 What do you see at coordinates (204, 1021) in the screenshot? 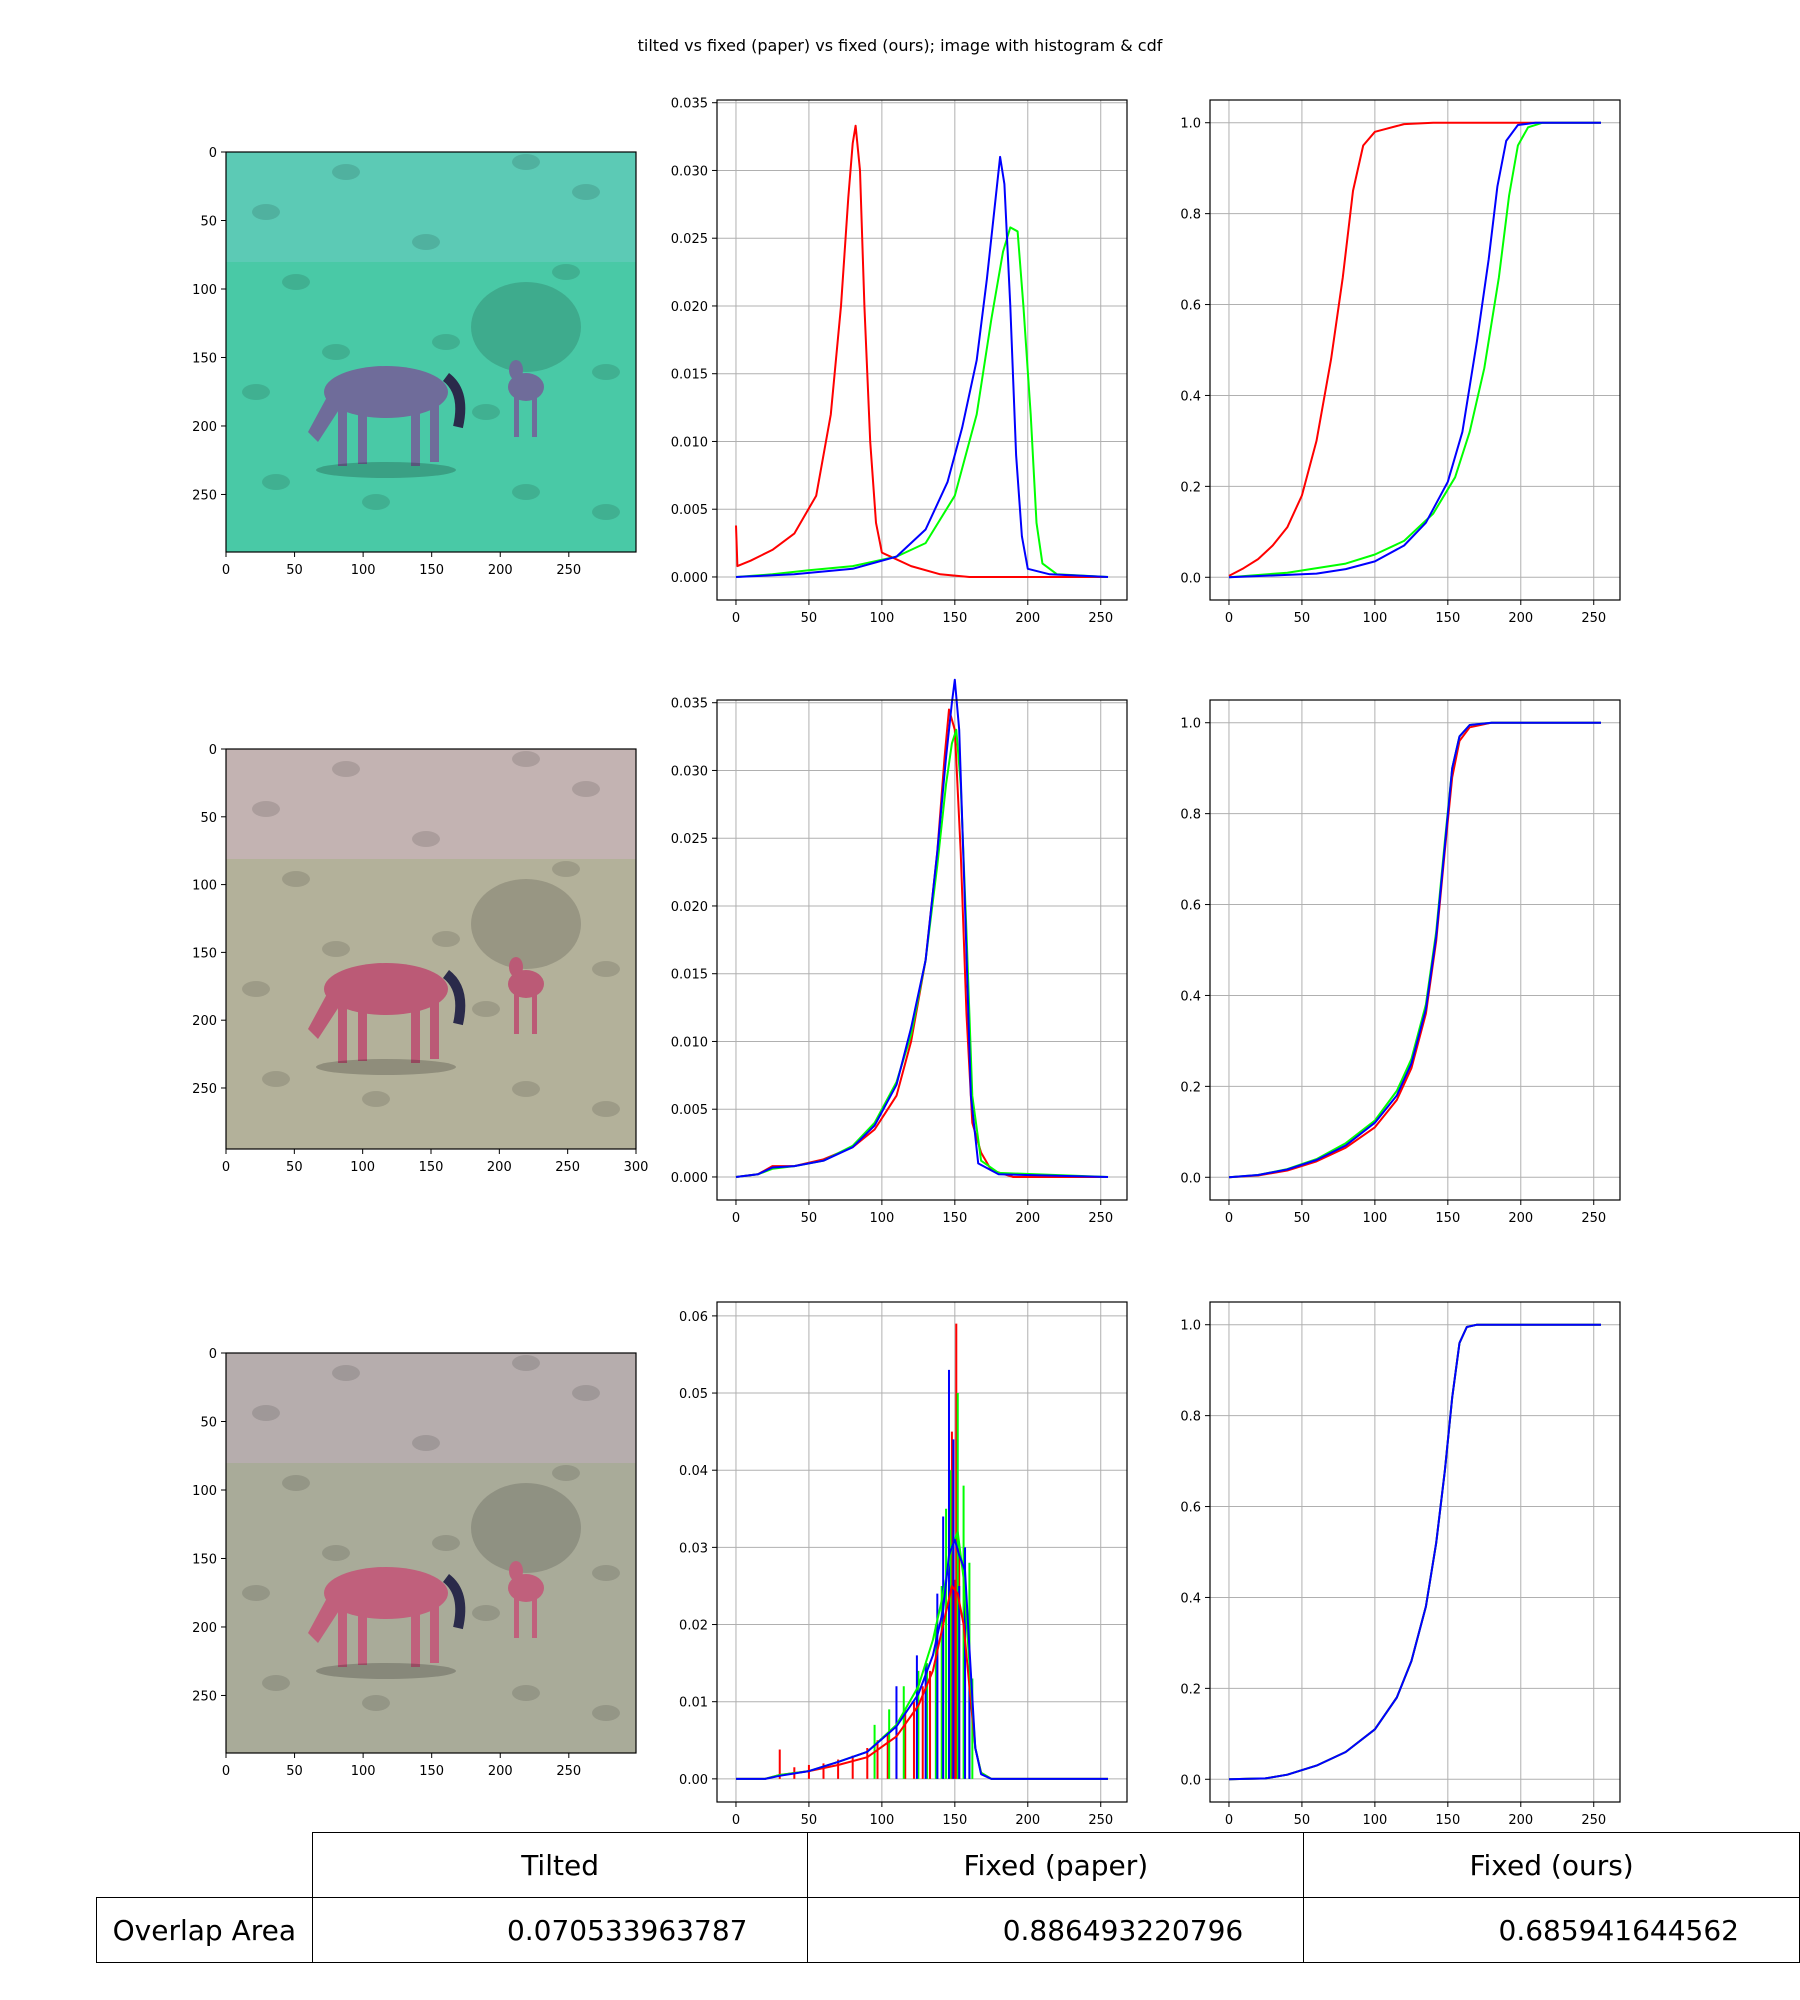
I see `row1-image-ytick-label-4: 200` at bounding box center [204, 1021].